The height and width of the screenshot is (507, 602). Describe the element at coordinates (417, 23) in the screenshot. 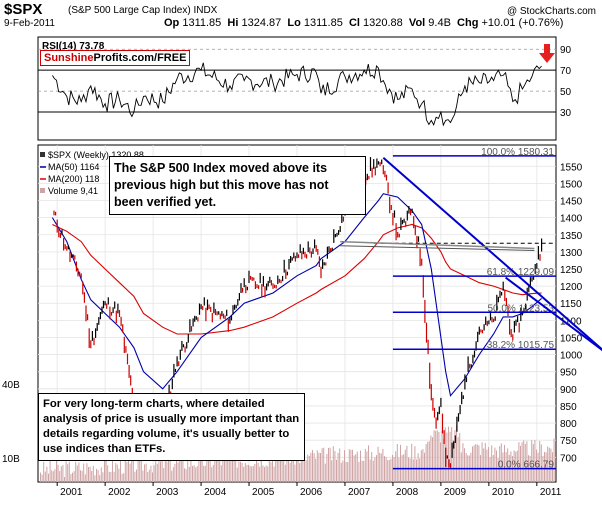

I see `vol-label: Vol` at that location.